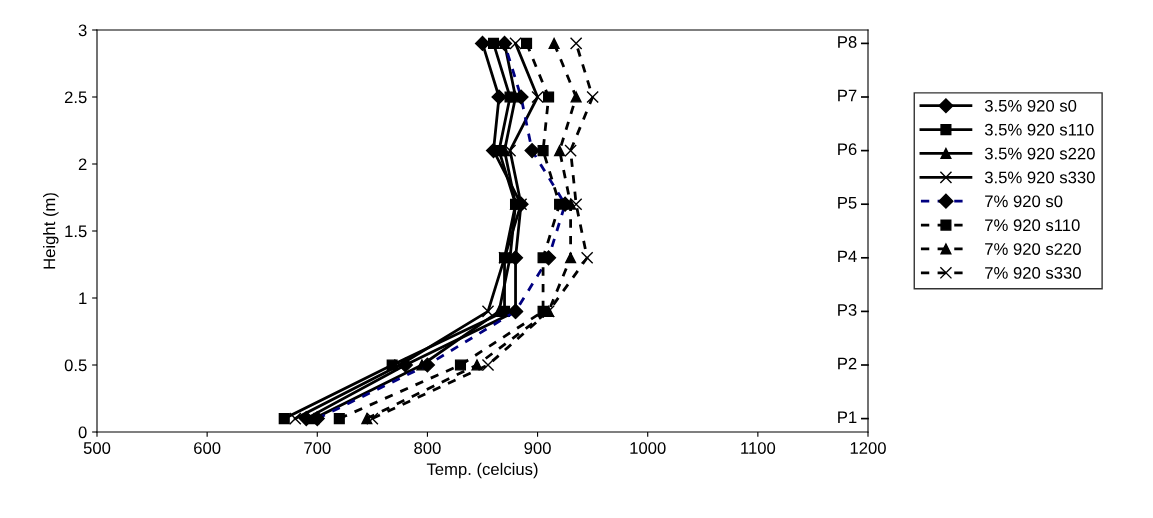 The width and height of the screenshot is (1153, 518). What do you see at coordinates (317, 448) in the screenshot?
I see `x-tick-label: 700` at bounding box center [317, 448].